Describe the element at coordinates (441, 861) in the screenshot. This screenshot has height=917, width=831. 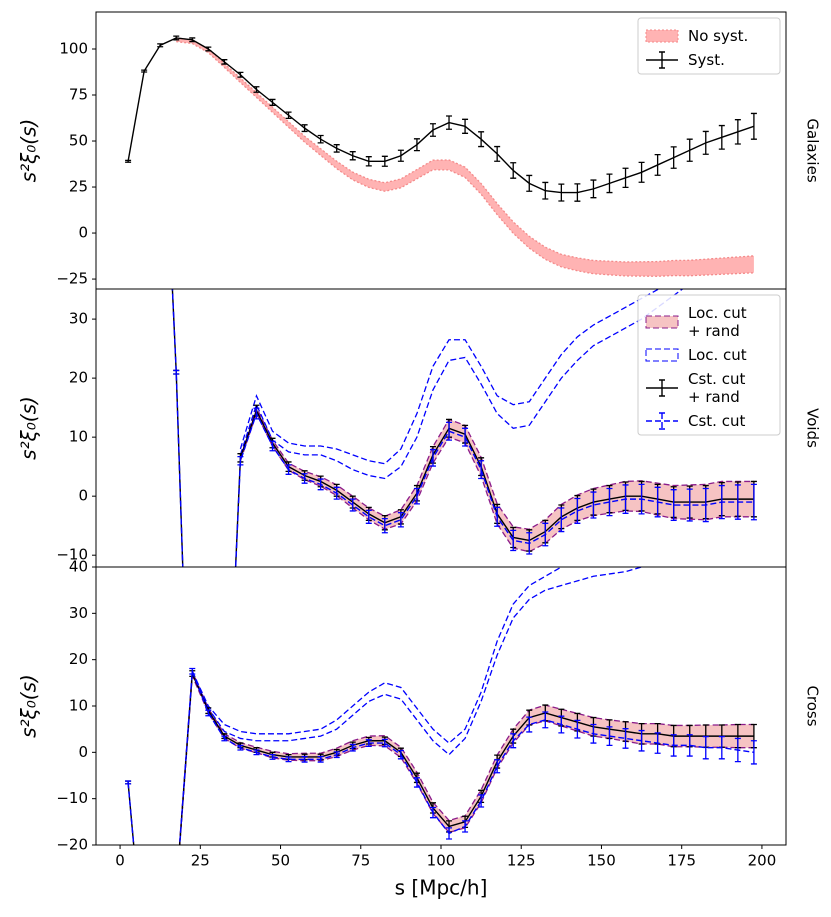
I see `x-tick-label: 100` at that location.